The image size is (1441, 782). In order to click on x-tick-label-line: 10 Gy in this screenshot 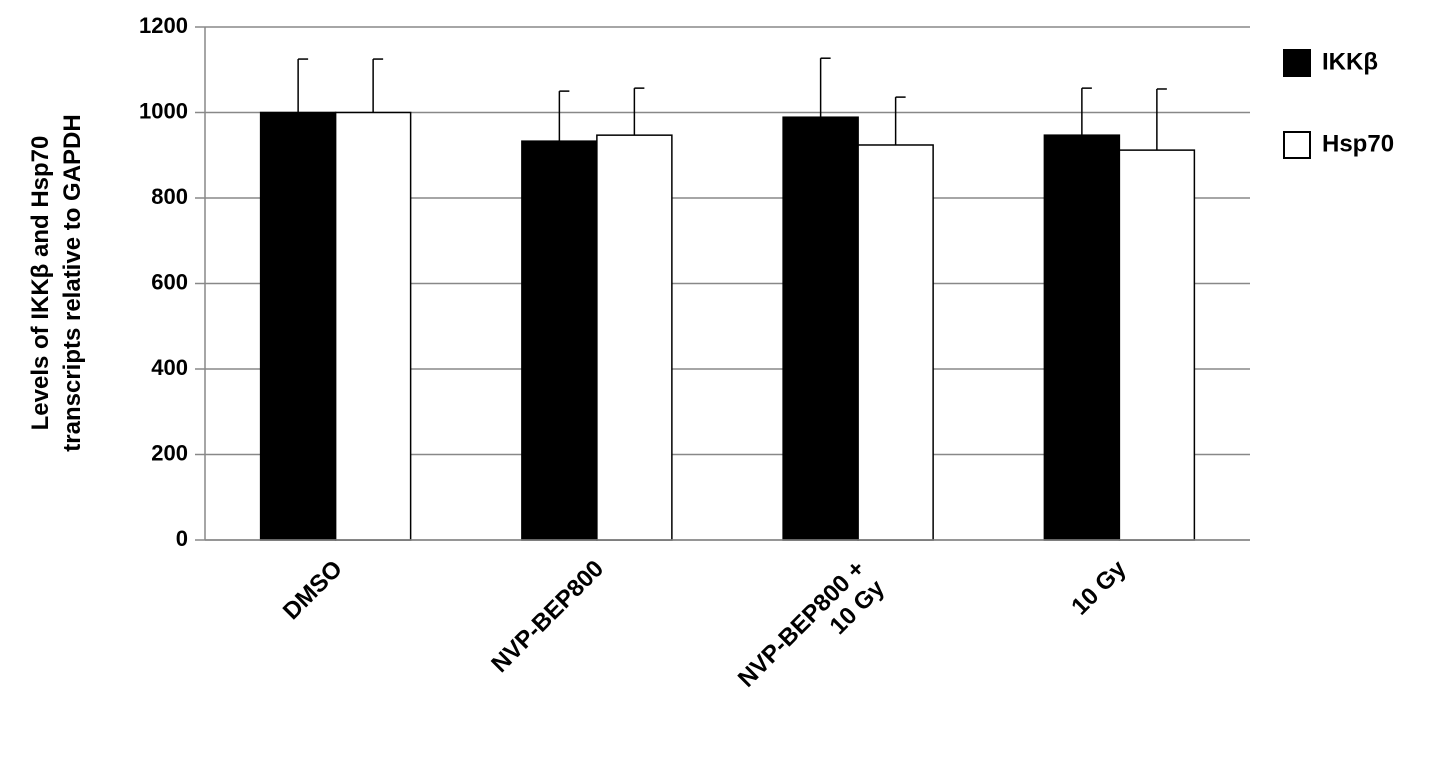, I will do `click(1099, 588)`.